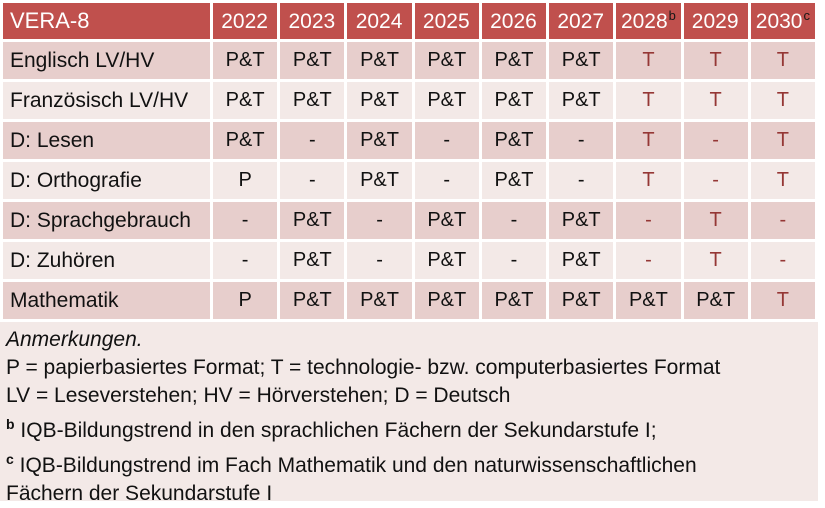  Describe the element at coordinates (106, 180) in the screenshot. I see `row-label: D: Orthografie` at that location.